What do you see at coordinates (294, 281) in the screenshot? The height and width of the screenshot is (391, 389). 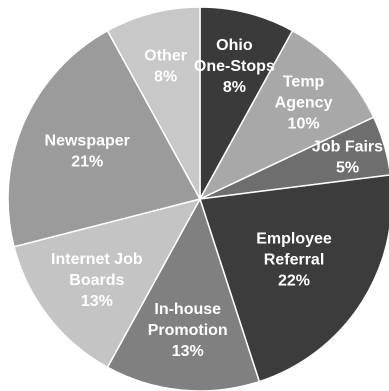 I see `slice-value-label: 22%` at bounding box center [294, 281].